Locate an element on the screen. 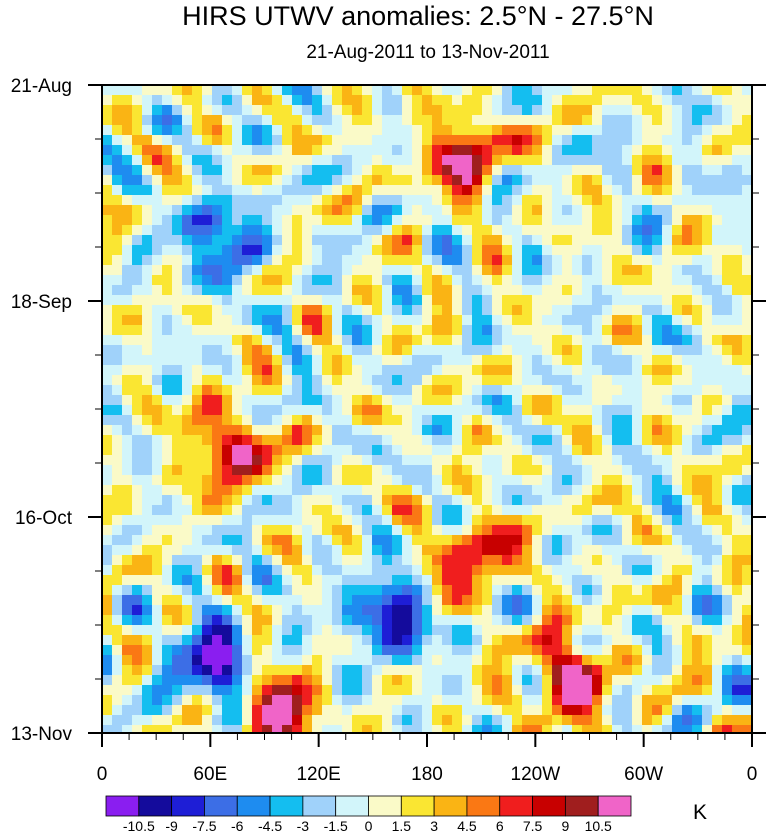 This screenshot has width=770, height=834. colorbar-label: 1.5 is located at coordinates (402, 826).